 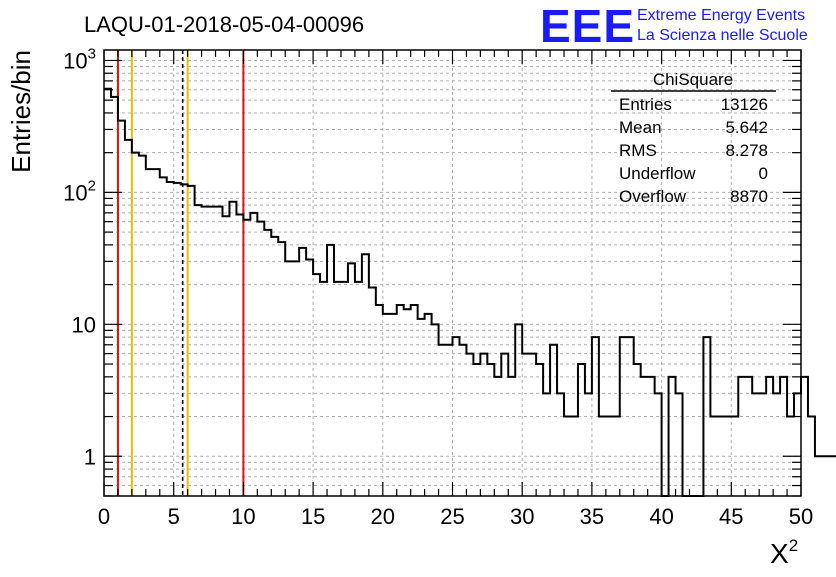 What do you see at coordinates (722, 35) in the screenshot?
I see `org-name-line2: La Scienza nelle Scuole` at bounding box center [722, 35].